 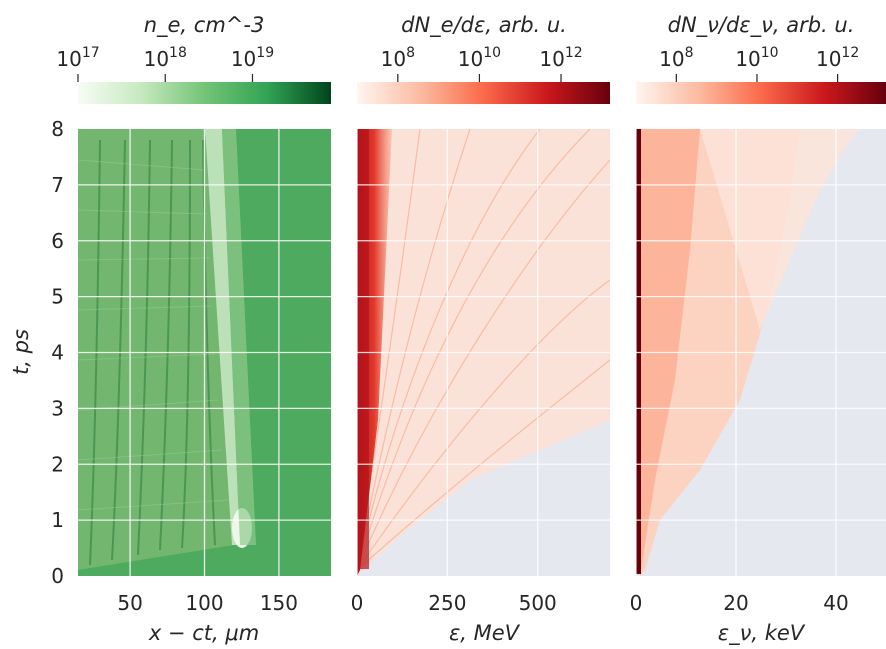 I want to click on y-tick-label: 7, so click(x=57, y=185).